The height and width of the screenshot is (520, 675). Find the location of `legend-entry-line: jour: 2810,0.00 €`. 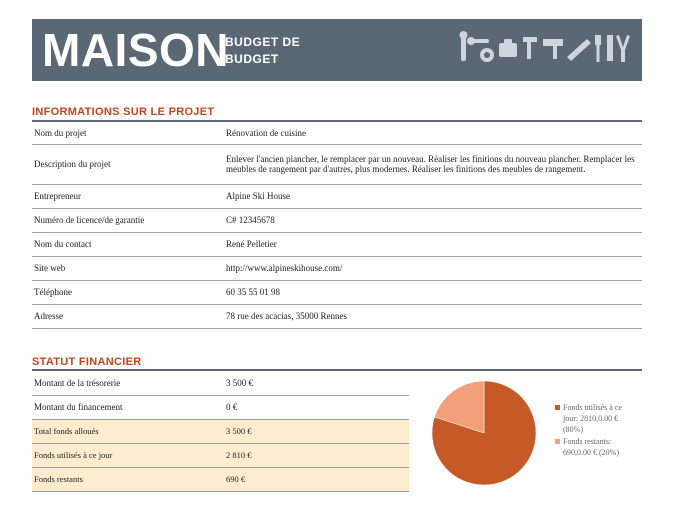

legend-entry-line: jour: 2810,0.00 € is located at coordinates (591, 418).